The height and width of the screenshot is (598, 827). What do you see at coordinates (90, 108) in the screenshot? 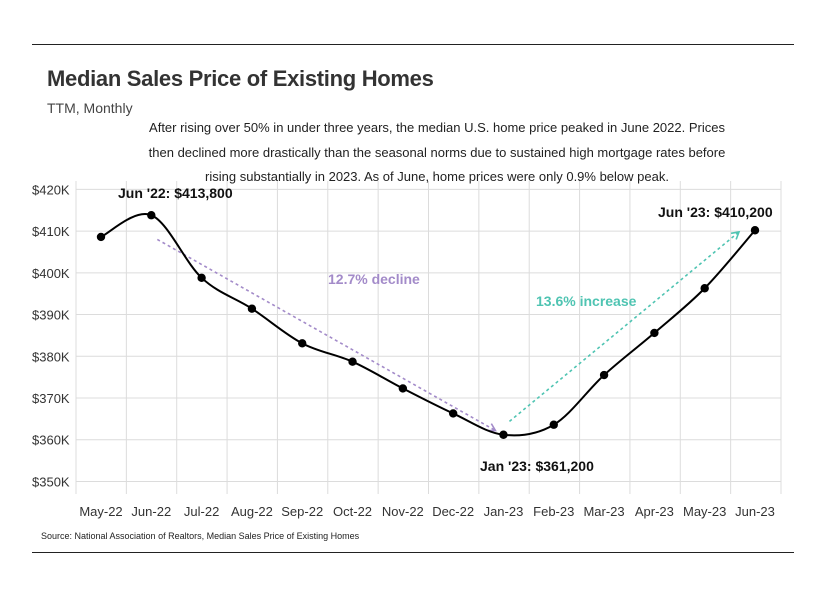
I see `chart-subtitle: TTM, Monthly` at bounding box center [90, 108].